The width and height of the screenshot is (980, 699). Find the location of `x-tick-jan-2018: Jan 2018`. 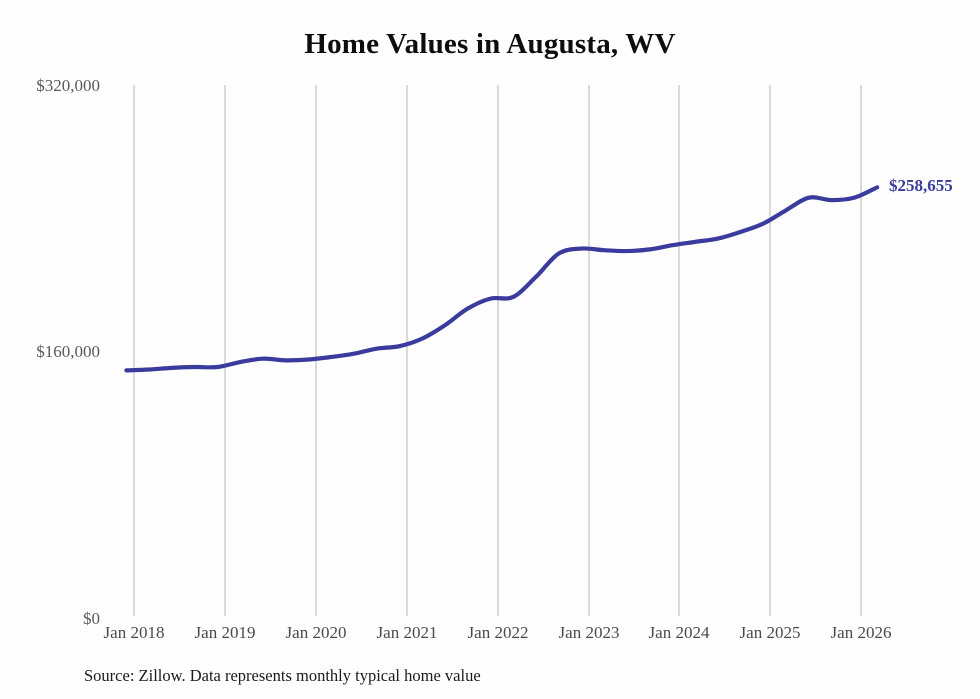

x-tick-jan-2018: Jan 2018 is located at coordinates (134, 632).